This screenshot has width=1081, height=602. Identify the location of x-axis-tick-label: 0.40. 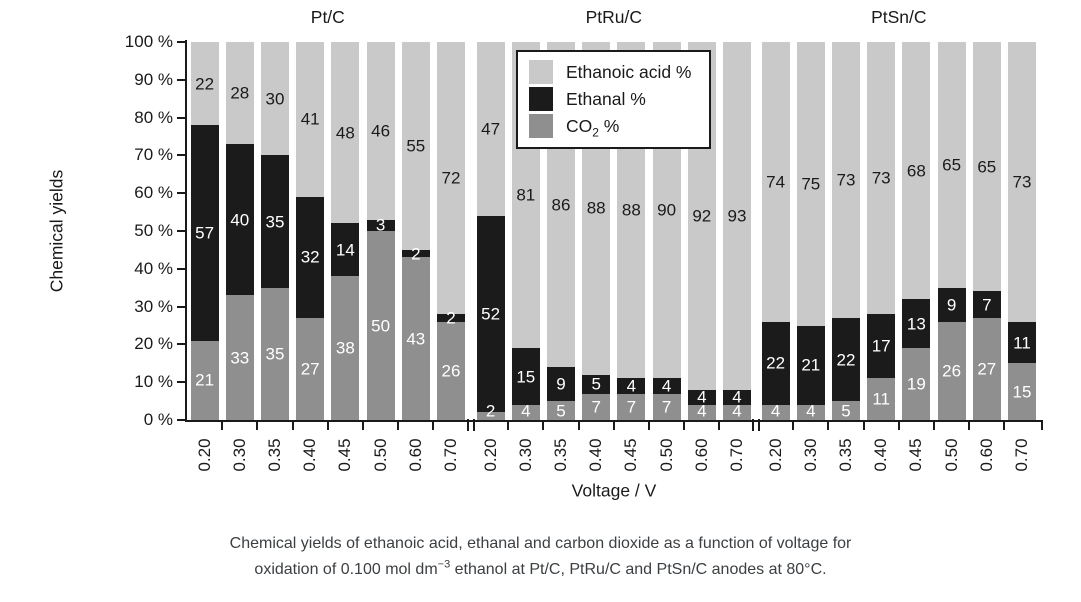
(596, 455).